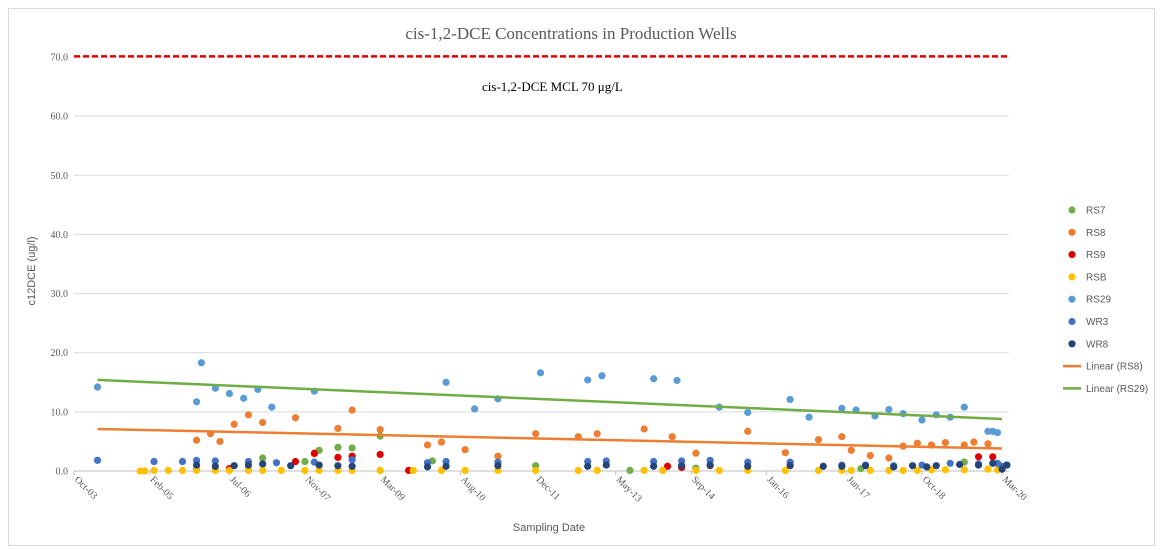  Describe the element at coordinates (569, 470) in the screenshot. I see `series-rsb` at that location.